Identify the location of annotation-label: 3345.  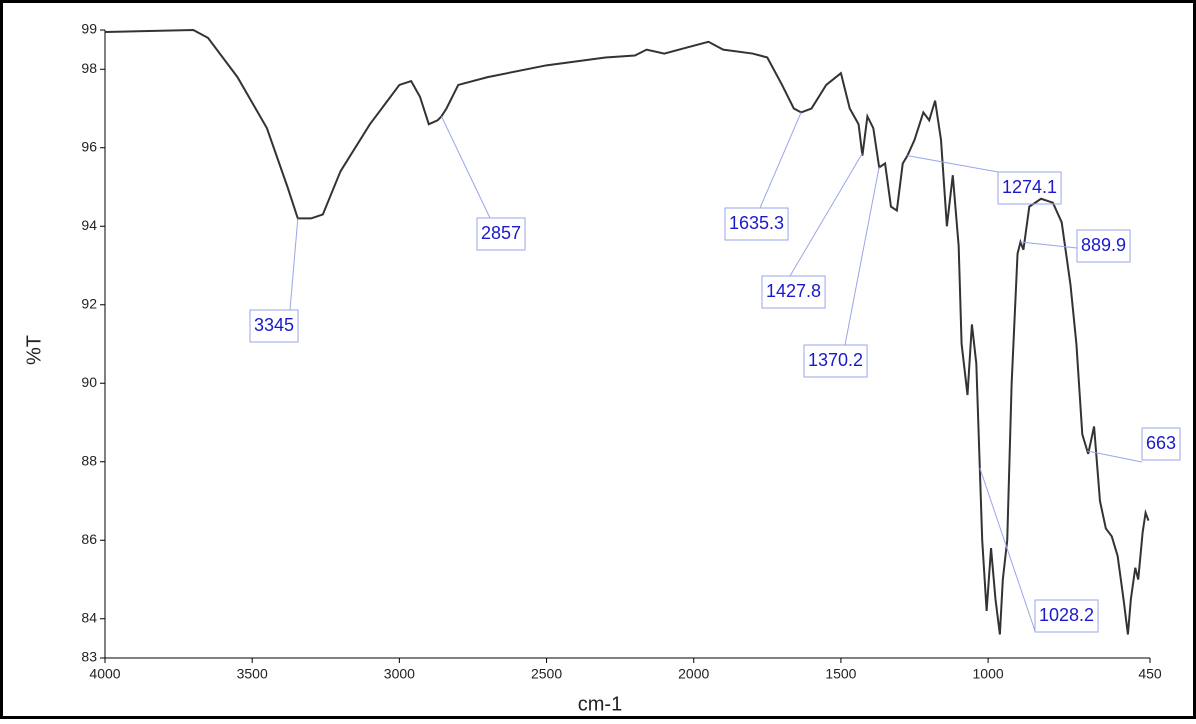
(274, 325).